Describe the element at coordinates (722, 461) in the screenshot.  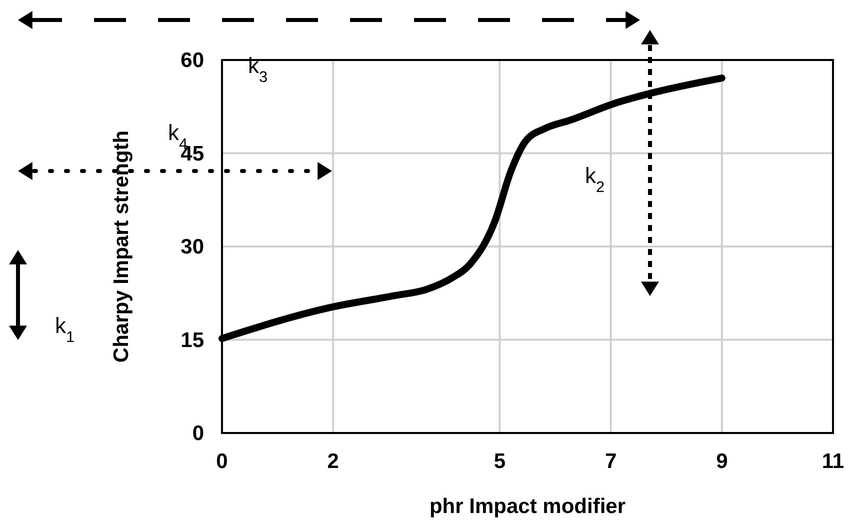
I see `x-tick-label: 9` at that location.